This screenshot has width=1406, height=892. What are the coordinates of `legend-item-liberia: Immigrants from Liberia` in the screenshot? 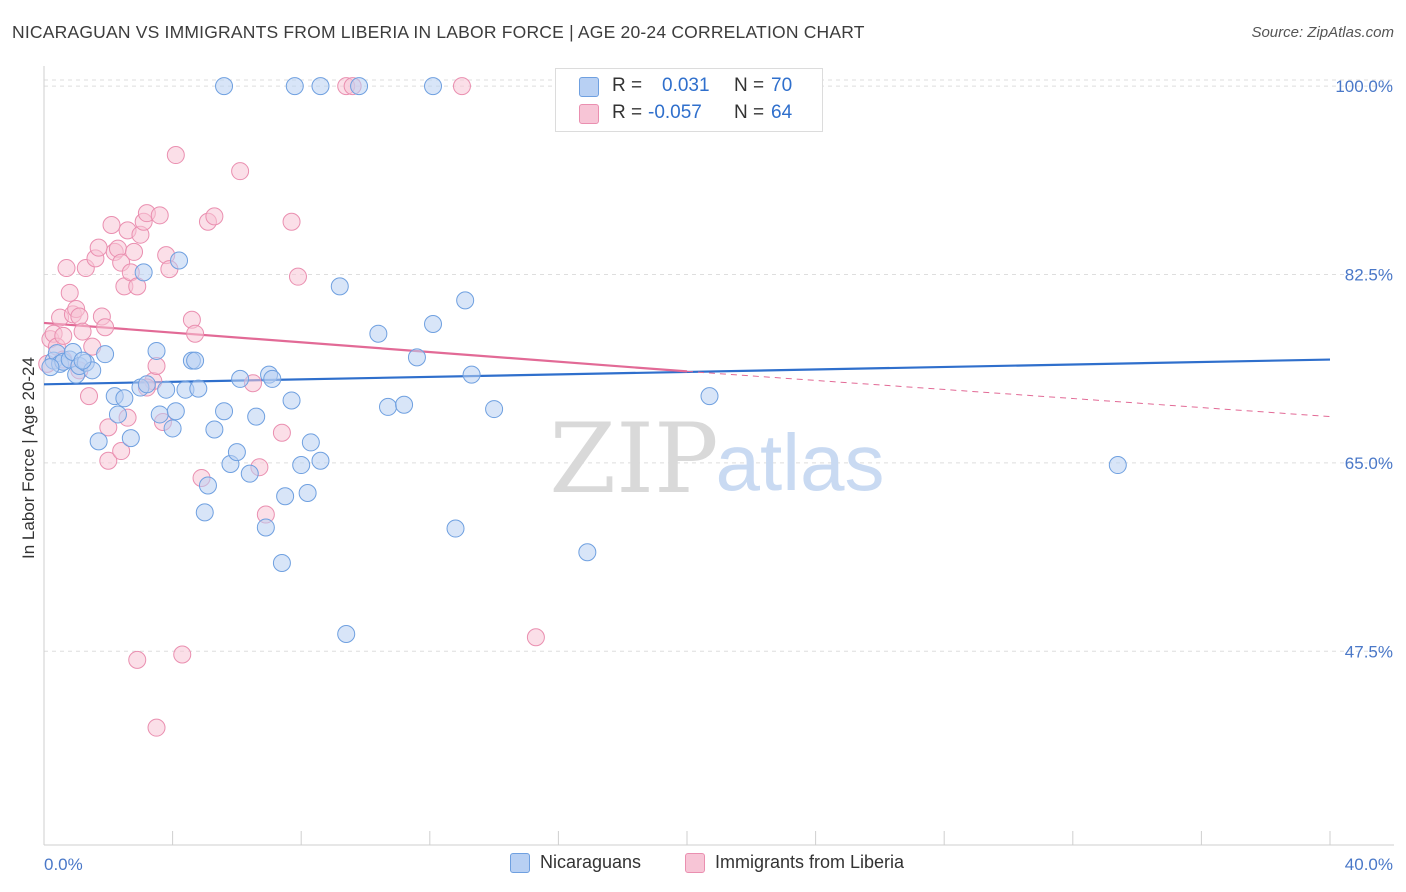 It's located at (794, 862).